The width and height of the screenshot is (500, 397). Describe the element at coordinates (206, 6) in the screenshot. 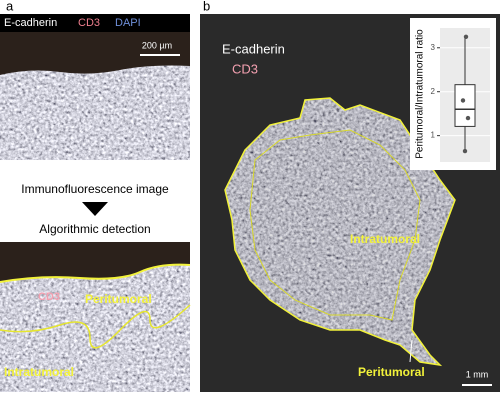

I see `panel-label: b` at that location.